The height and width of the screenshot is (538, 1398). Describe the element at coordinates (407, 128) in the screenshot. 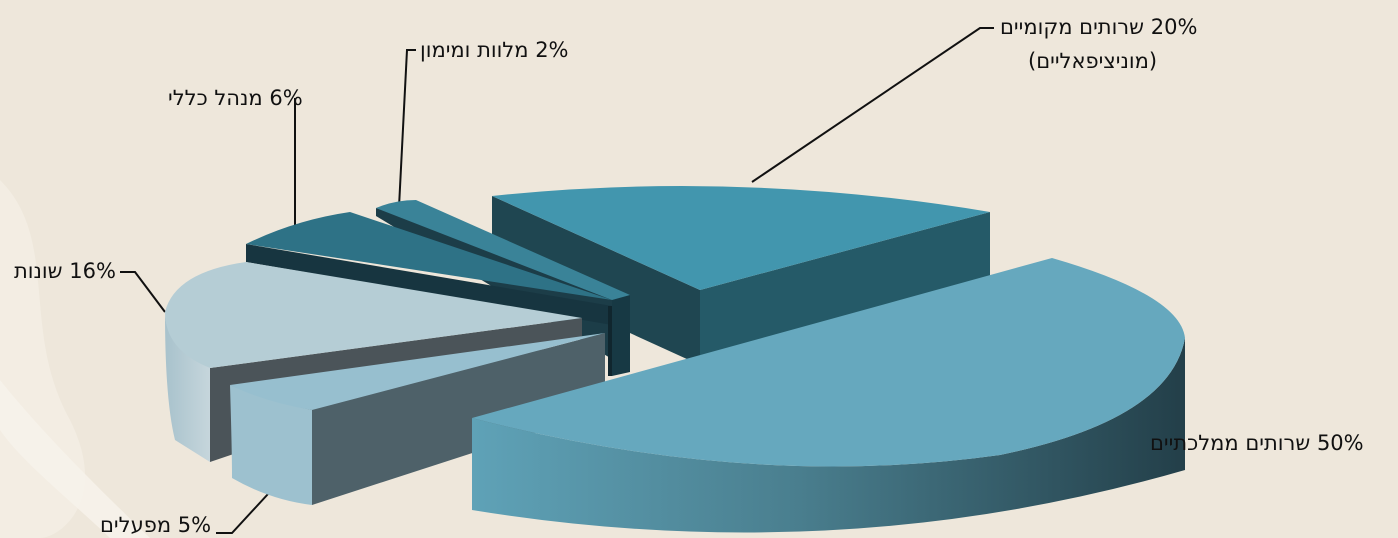

I see `leader-line-loans` at that location.